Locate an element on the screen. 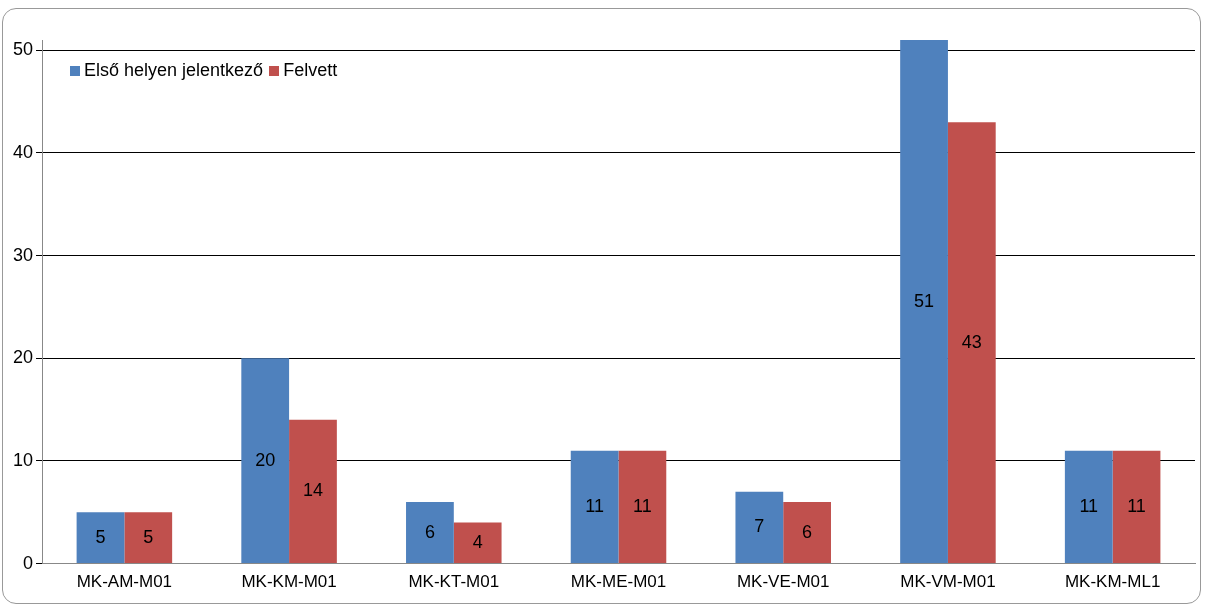  y-tick-label: 20 is located at coordinates (23, 357).